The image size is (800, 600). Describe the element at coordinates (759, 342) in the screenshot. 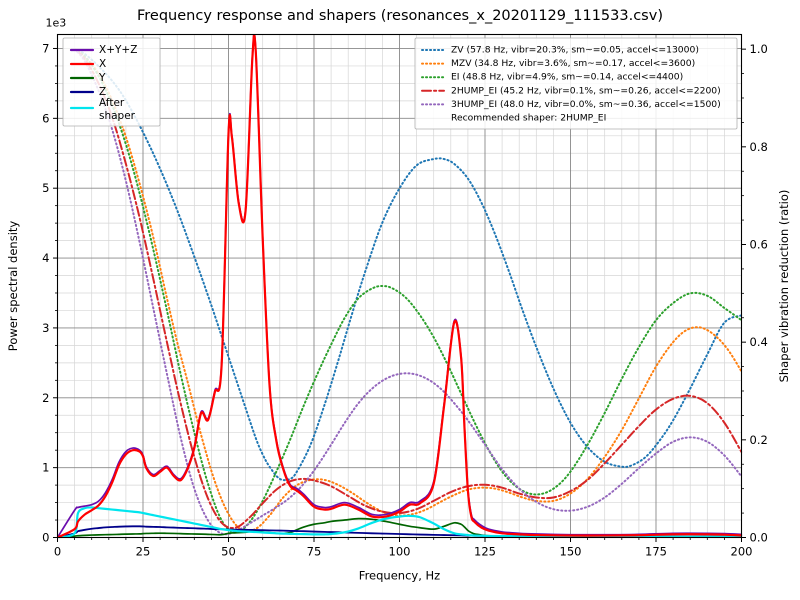

I see `y-right-tick-label: 0.4` at that location.